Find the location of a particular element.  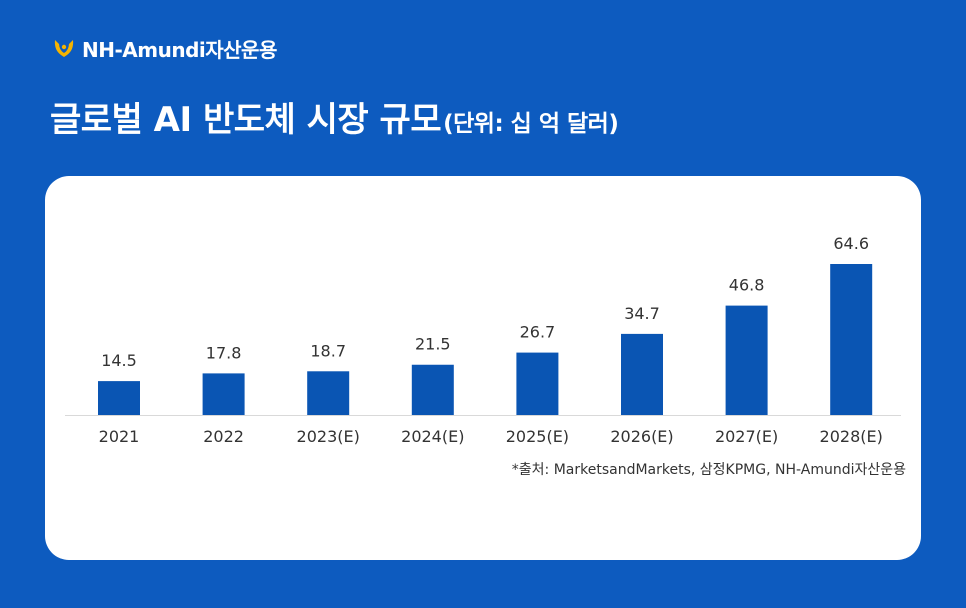

x-tick-label: 2024(E) is located at coordinates (432, 436).